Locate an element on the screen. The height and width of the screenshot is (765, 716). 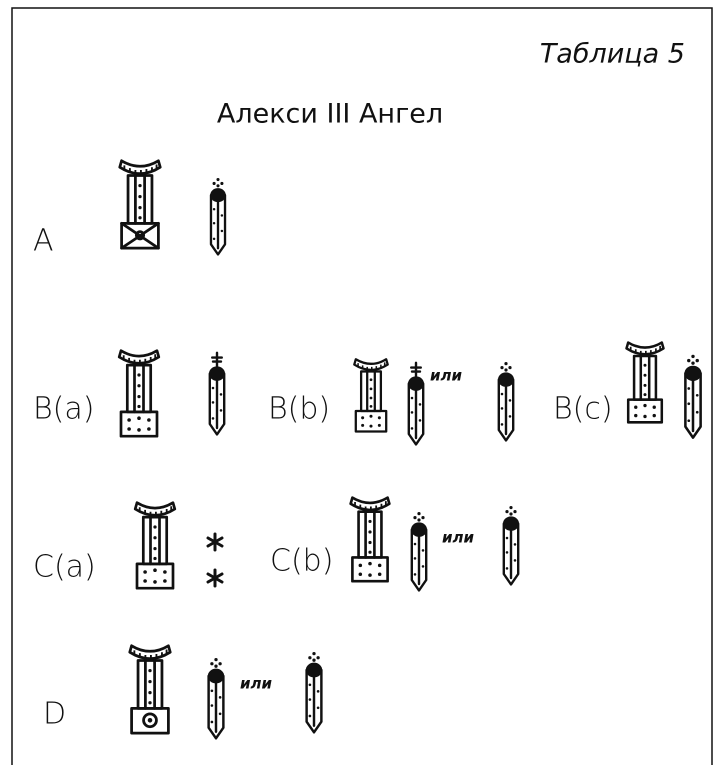
row-label: B(a) is located at coordinates (63, 409).